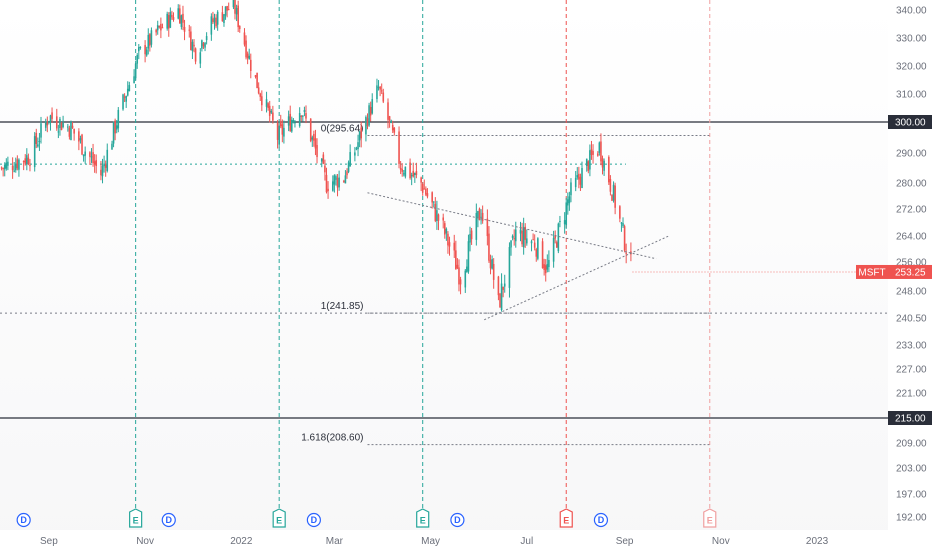 The image size is (932, 550). Describe the element at coordinates (911, 67) in the screenshot. I see `y-tick-label: 320.00` at that location.